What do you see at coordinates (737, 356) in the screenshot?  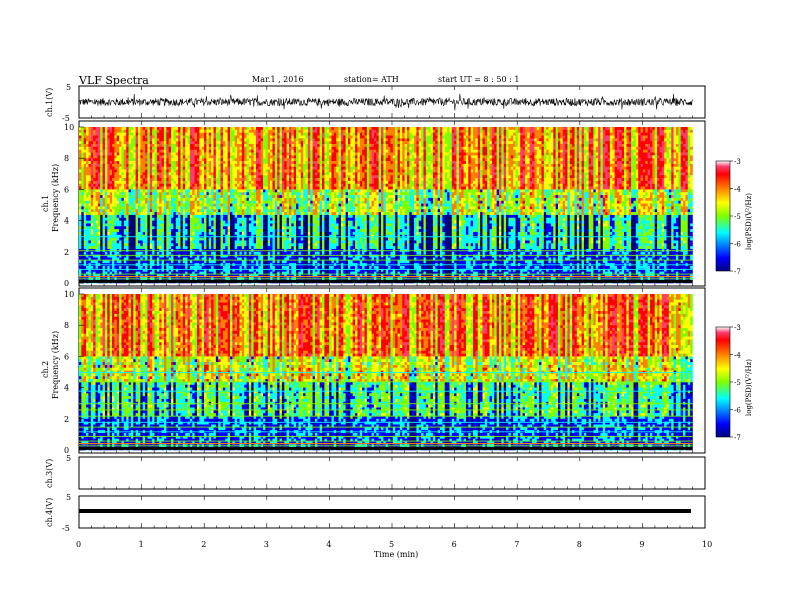 I see `colorbar-ch2-tick--4: -4` at bounding box center [737, 356].